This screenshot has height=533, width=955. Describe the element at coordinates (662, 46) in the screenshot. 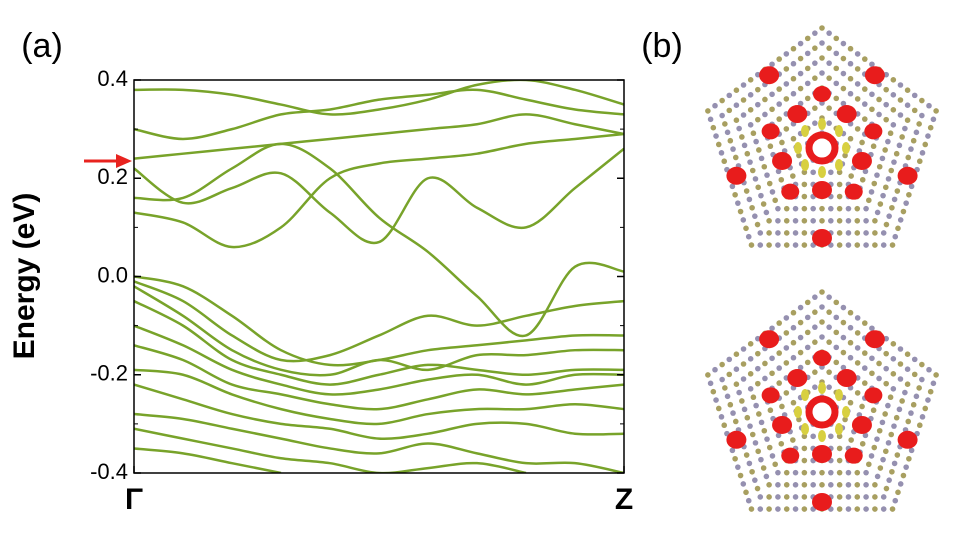

I see `panel-label: (b)` at that location.